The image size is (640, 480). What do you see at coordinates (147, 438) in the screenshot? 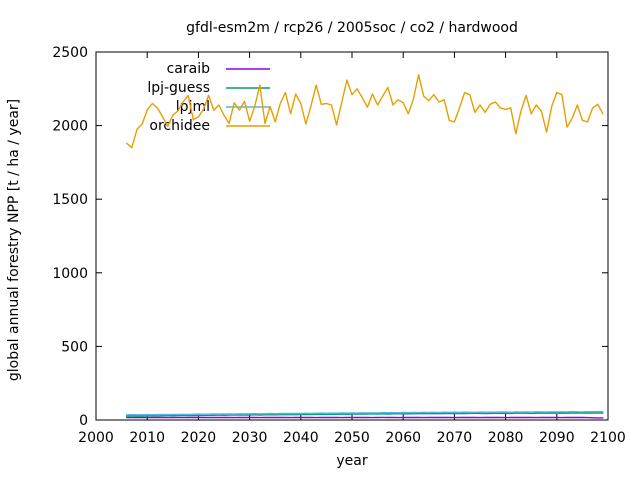
I see `x-tick-label: 2010` at bounding box center [147, 438].